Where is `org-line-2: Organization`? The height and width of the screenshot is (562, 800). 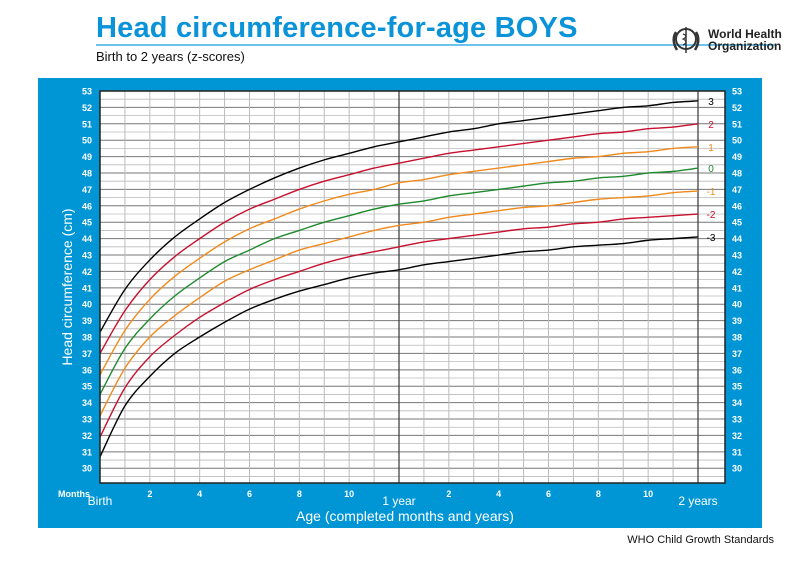 org-line-2: Organization is located at coordinates (745, 46).